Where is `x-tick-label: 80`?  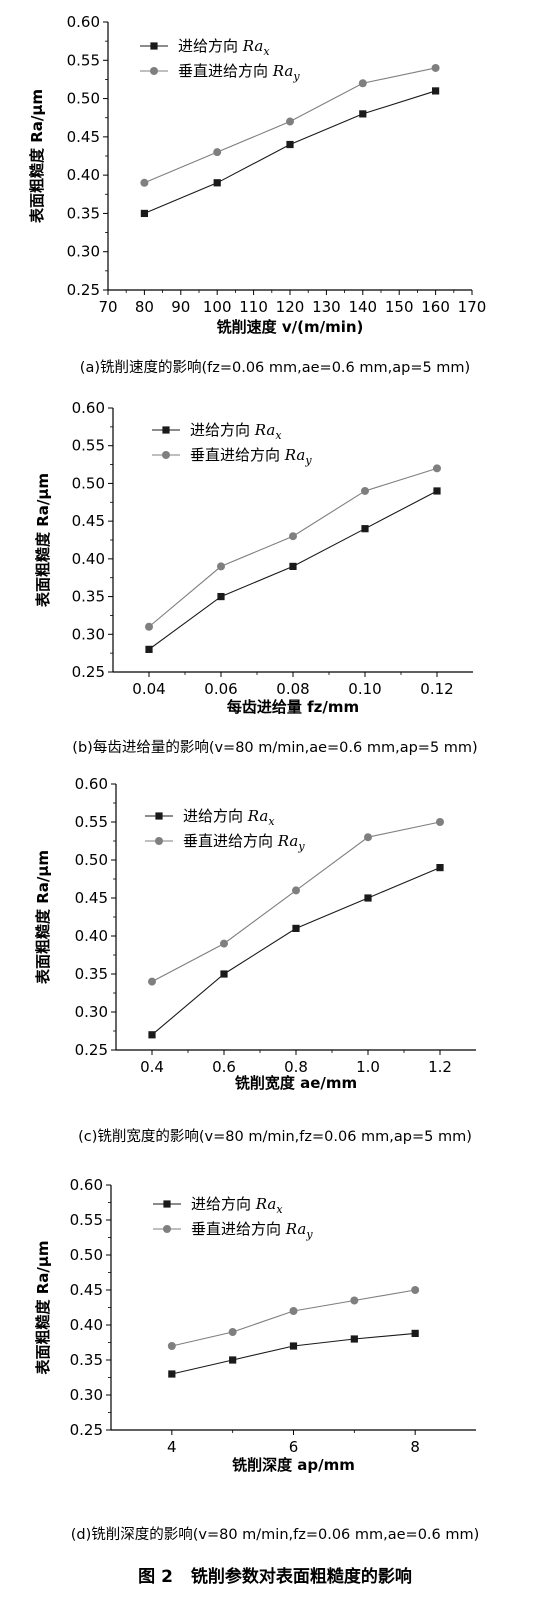 x-tick-label: 80 is located at coordinates (144, 307).